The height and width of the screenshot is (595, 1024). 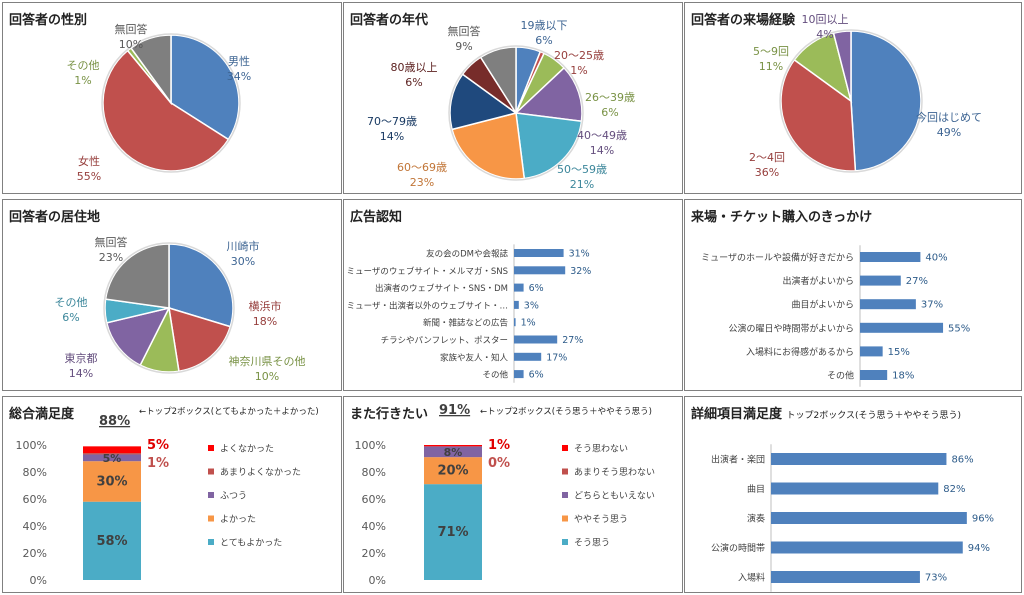 I want to click on revisit-legend-label-2: どちらともいえない, so click(x=614, y=496).